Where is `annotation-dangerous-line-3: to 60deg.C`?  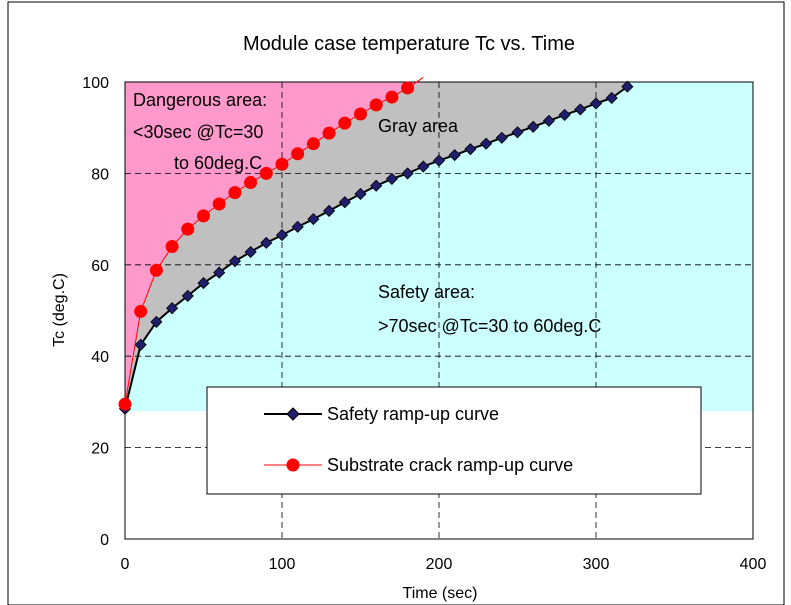 annotation-dangerous-line-3: to 60deg.C is located at coordinates (218, 163).